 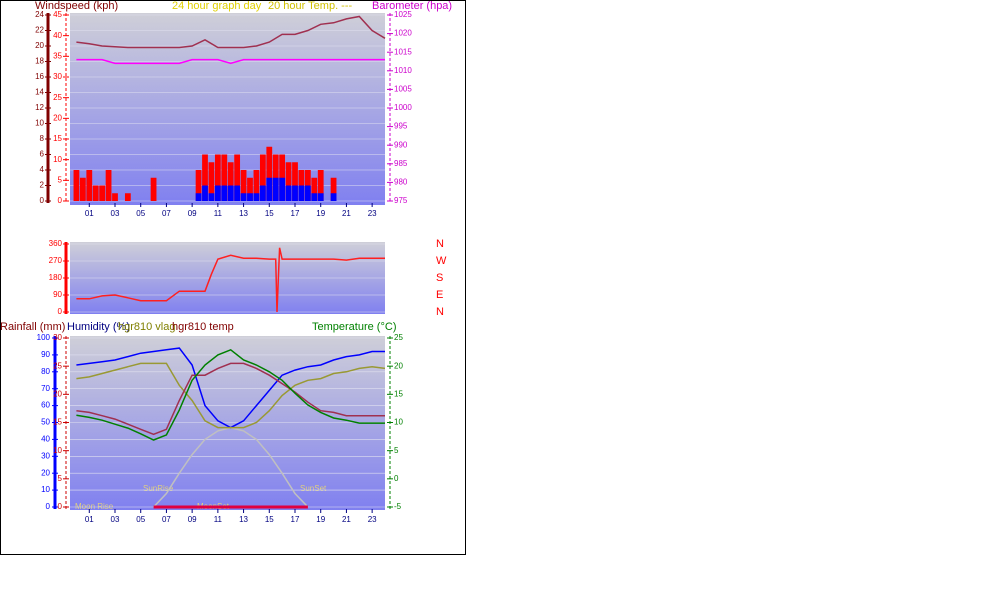 I want to click on axis-title: Windspeed (kph), so click(x=76, y=6).